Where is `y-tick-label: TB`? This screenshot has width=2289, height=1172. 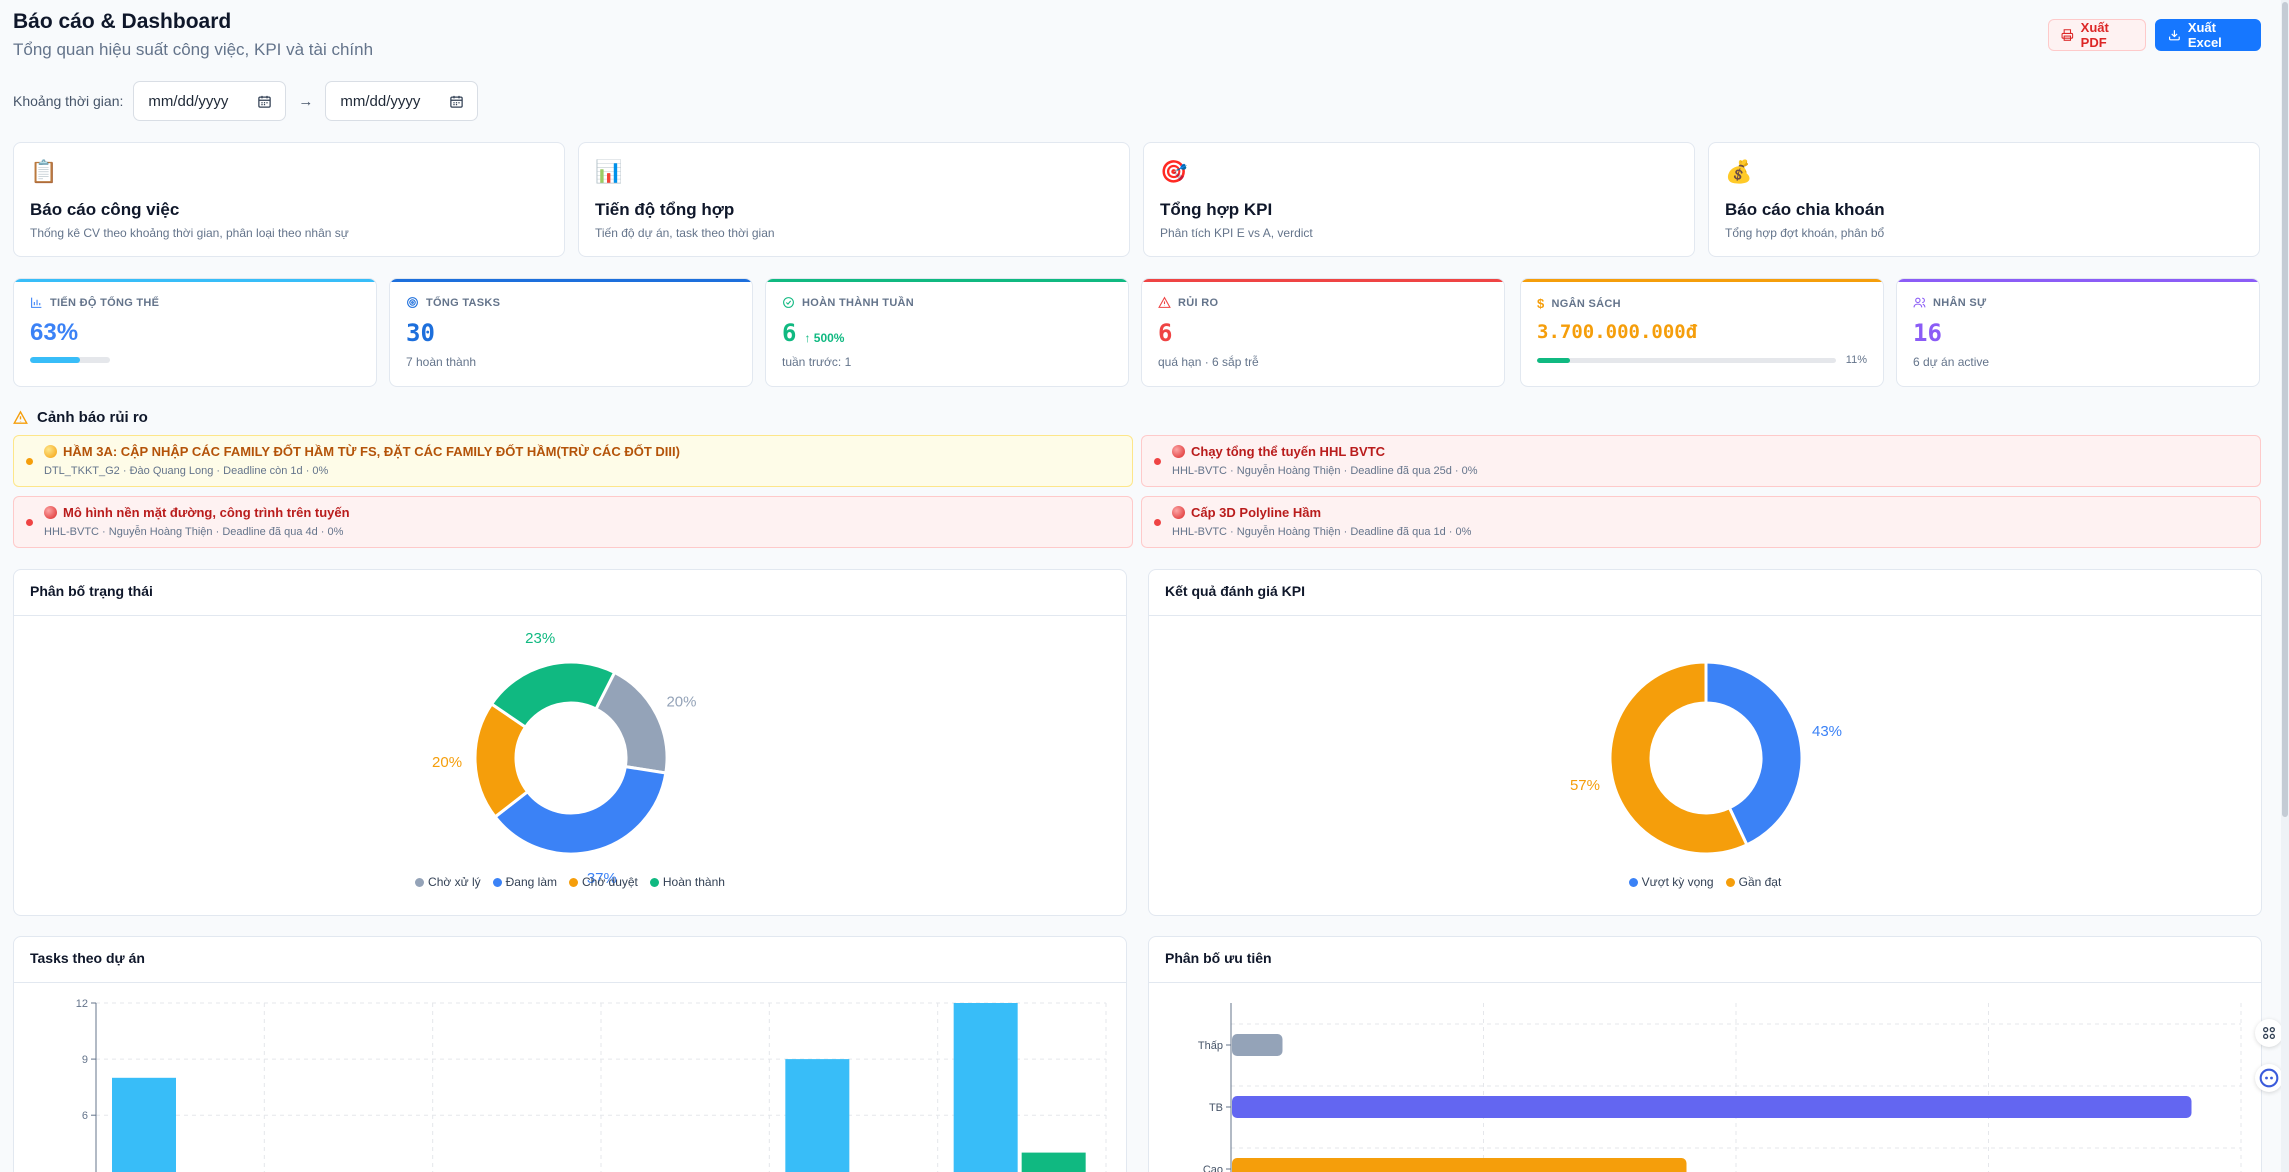
y-tick-label: TB is located at coordinates (1216, 1108).